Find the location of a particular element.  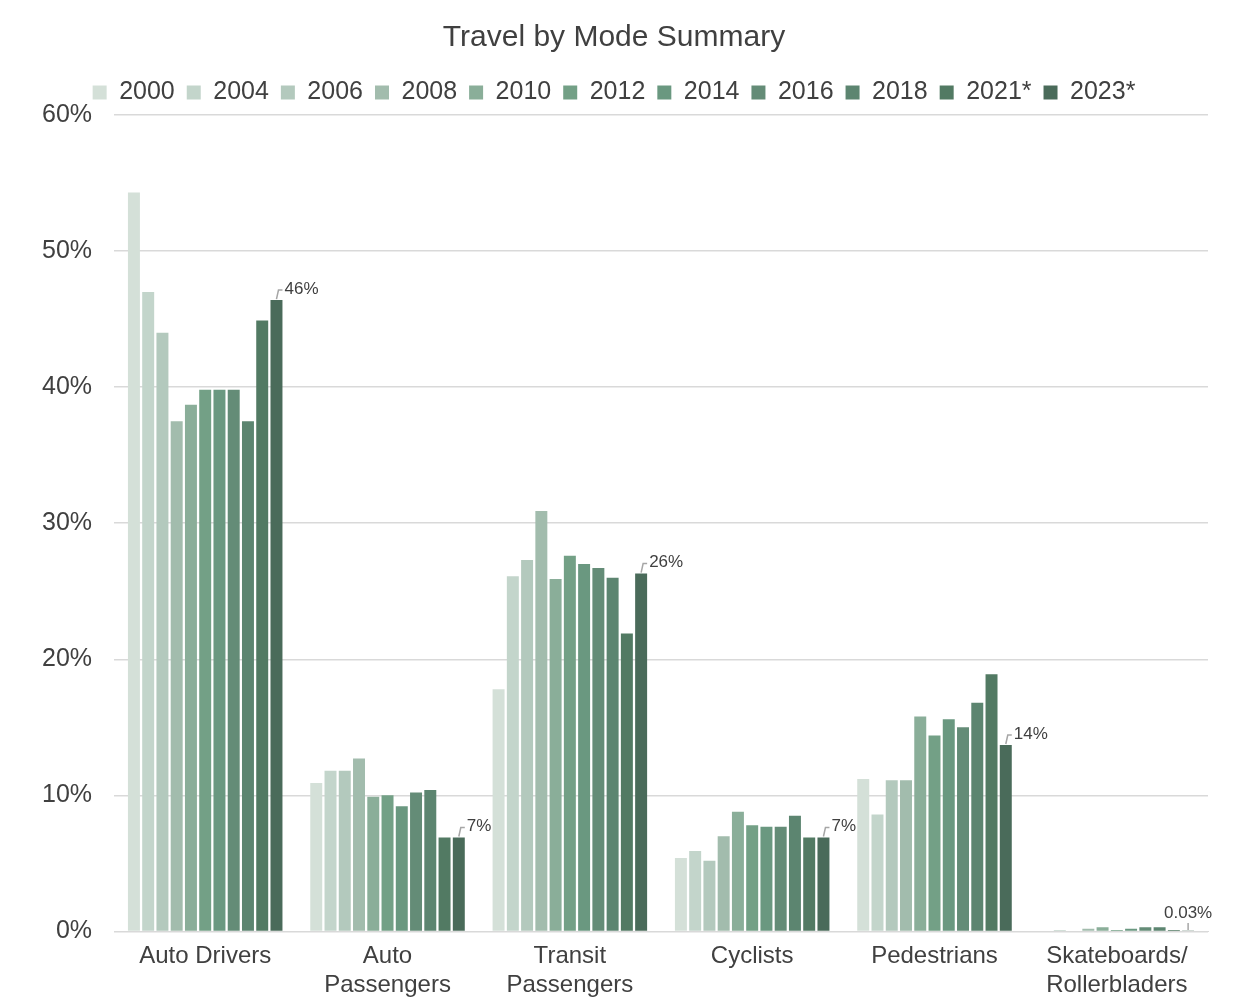

legend-label: 2014 is located at coordinates (711, 90).